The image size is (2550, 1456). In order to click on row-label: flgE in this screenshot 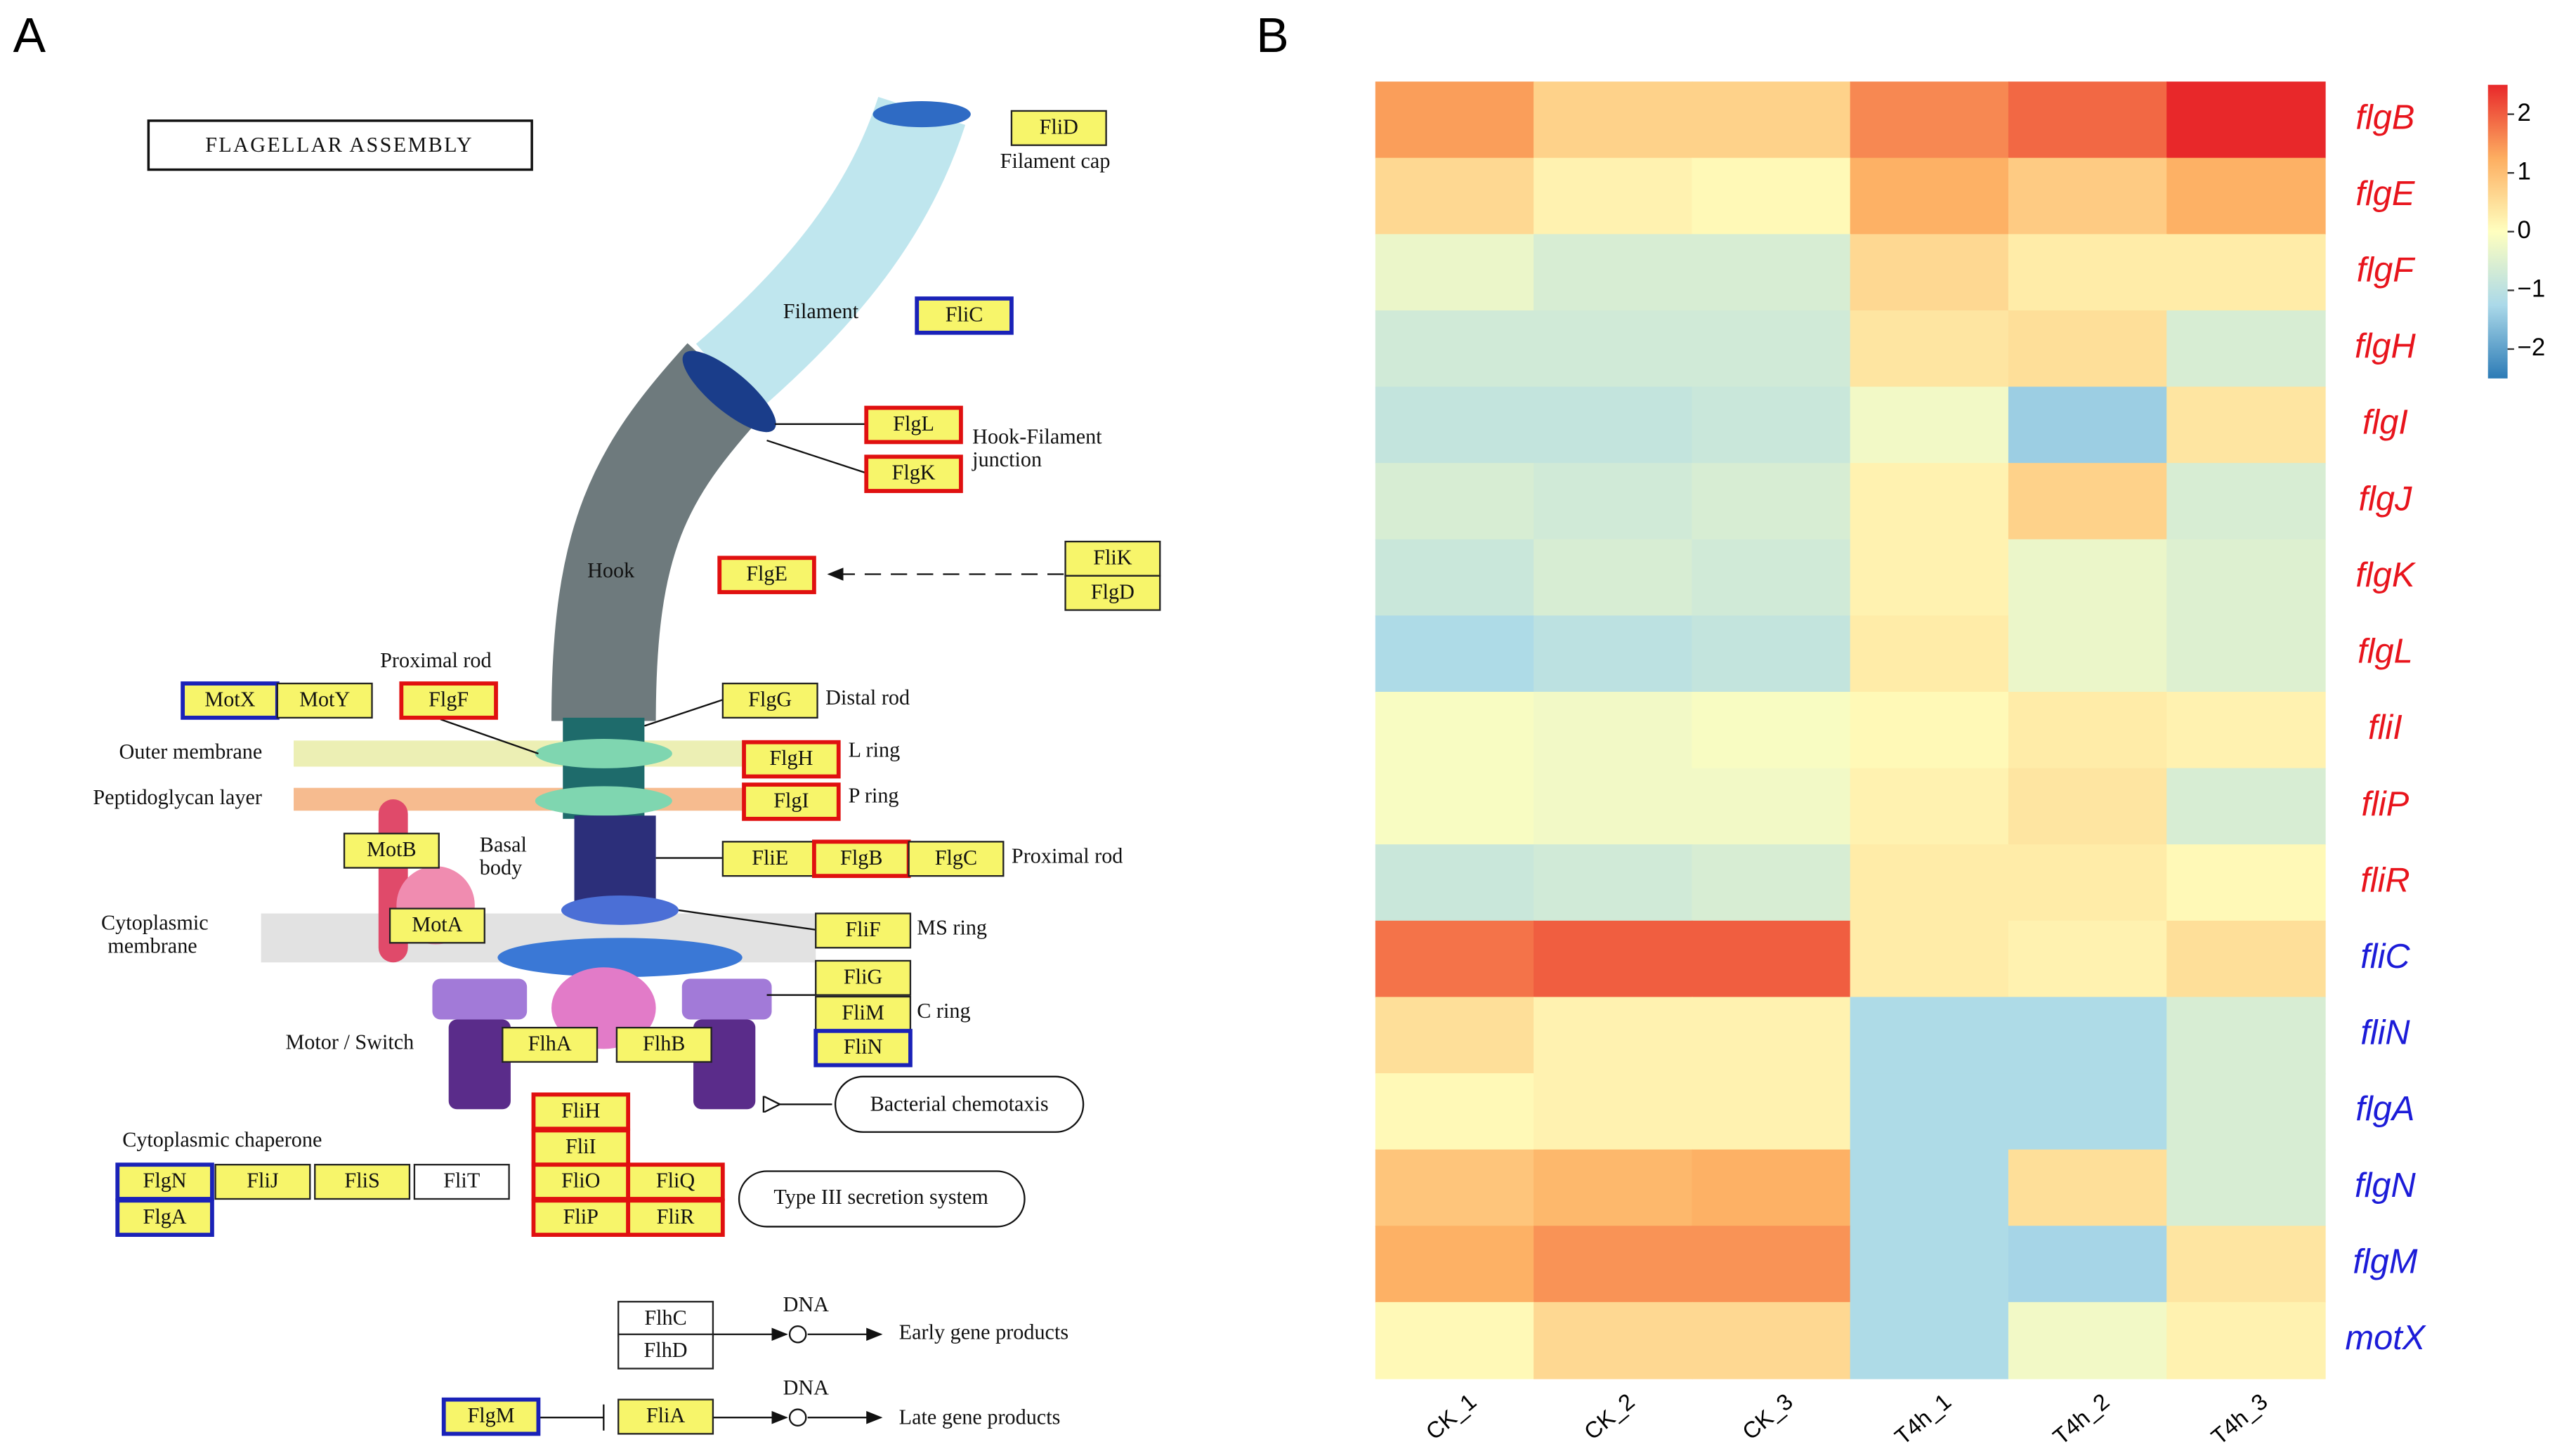, I will do `click(2385, 194)`.